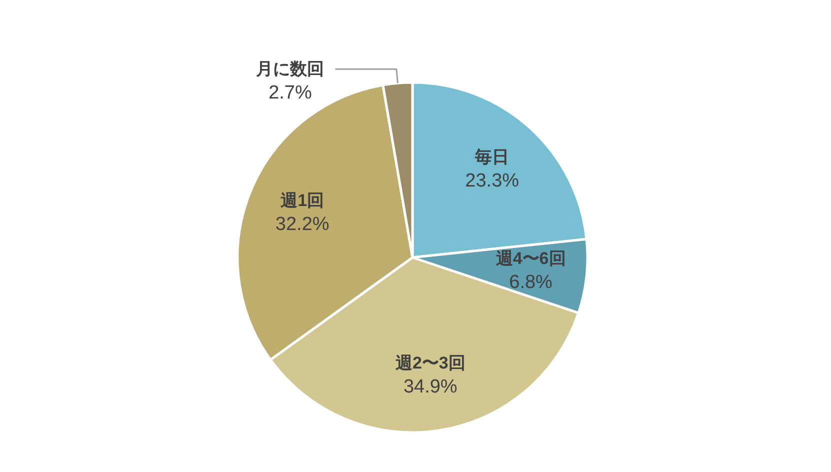 The height and width of the screenshot is (472, 831). What do you see at coordinates (290, 93) in the screenshot?
I see `data-label: 2.7%` at bounding box center [290, 93].